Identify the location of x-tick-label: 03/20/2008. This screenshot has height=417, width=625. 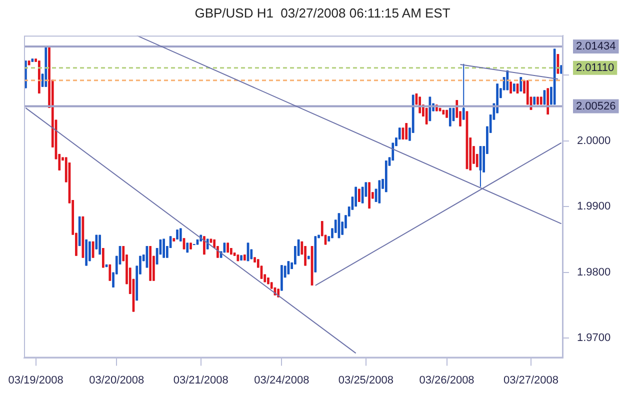
(116, 380).